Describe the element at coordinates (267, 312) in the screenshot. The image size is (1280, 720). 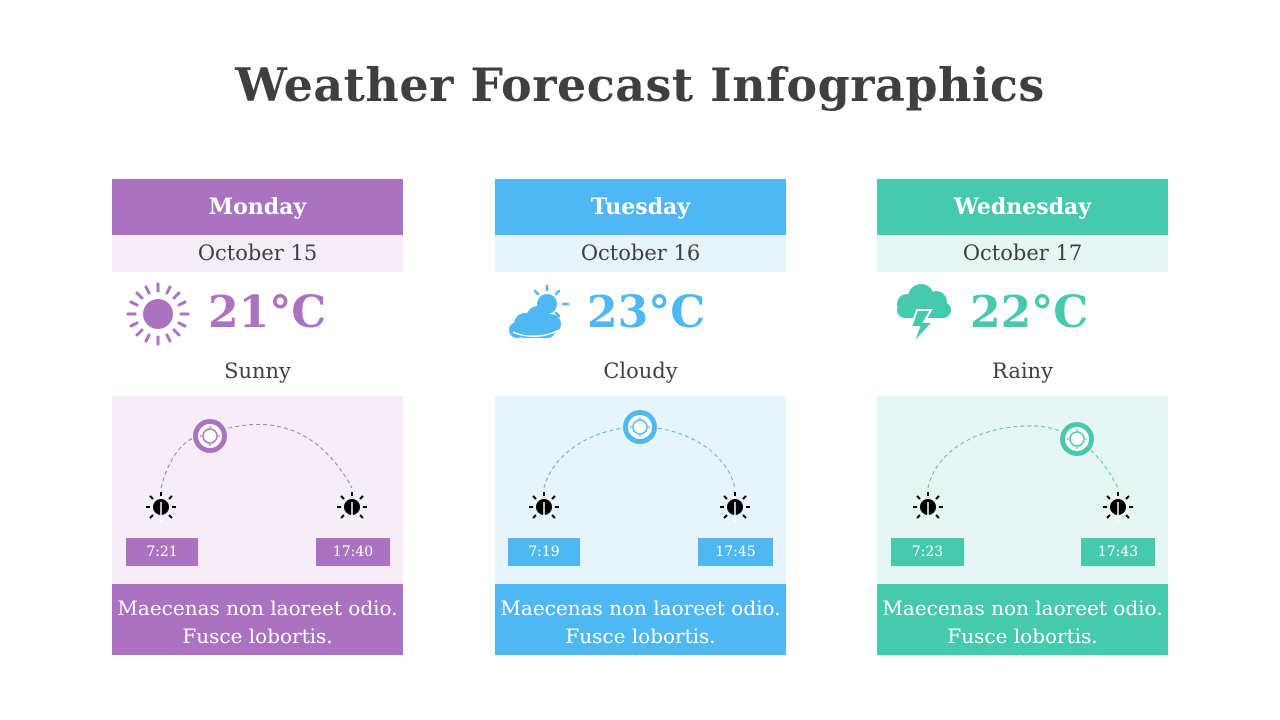
I see `temperature: 21°C` at that location.